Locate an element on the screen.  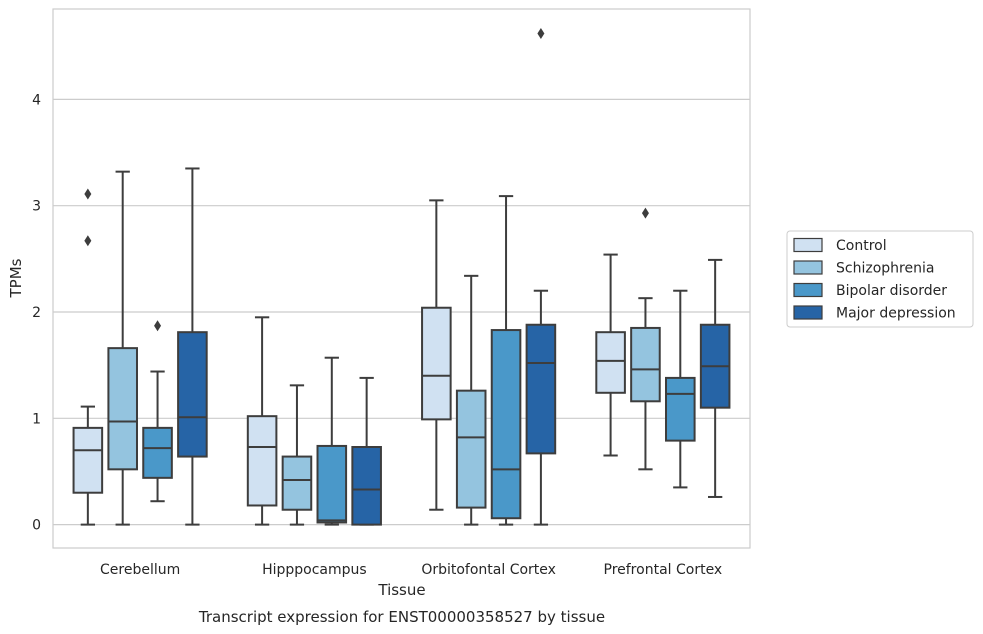
y-axis-ticks: 0 1 2 3 4 is located at coordinates (36, 312).